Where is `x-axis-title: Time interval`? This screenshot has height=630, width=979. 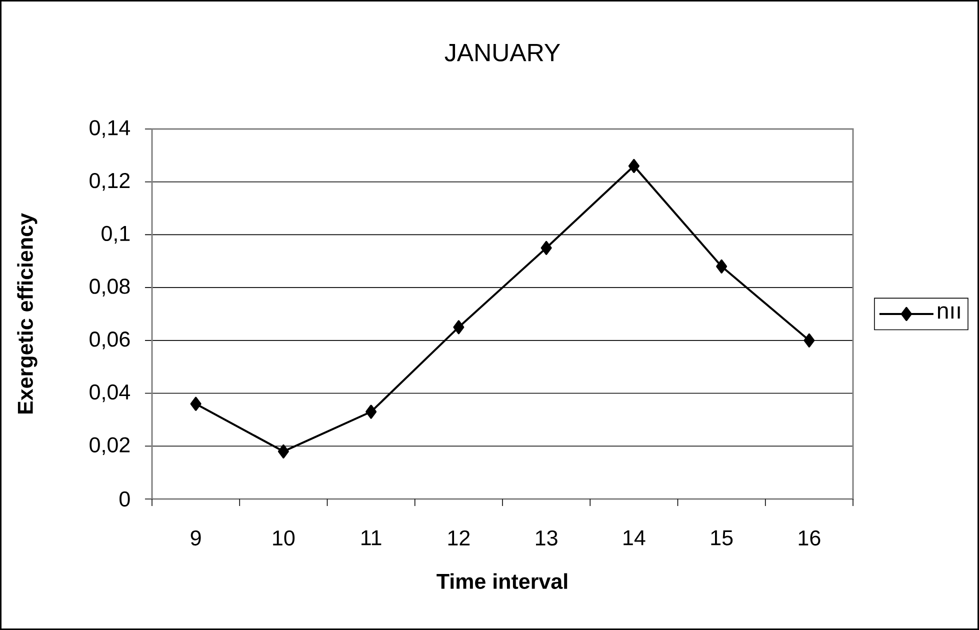 x-axis-title: Time interval is located at coordinates (502, 581).